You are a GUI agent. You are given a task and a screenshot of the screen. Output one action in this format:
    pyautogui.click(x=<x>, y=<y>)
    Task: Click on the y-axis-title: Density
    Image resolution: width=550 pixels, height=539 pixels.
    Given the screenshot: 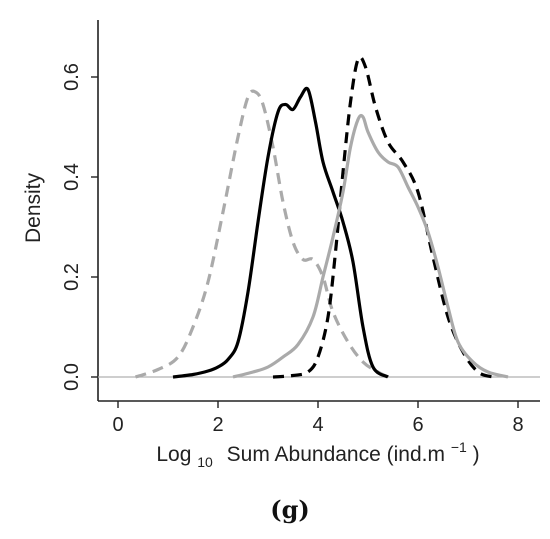 What is the action you would take?
    pyautogui.click(x=33, y=207)
    